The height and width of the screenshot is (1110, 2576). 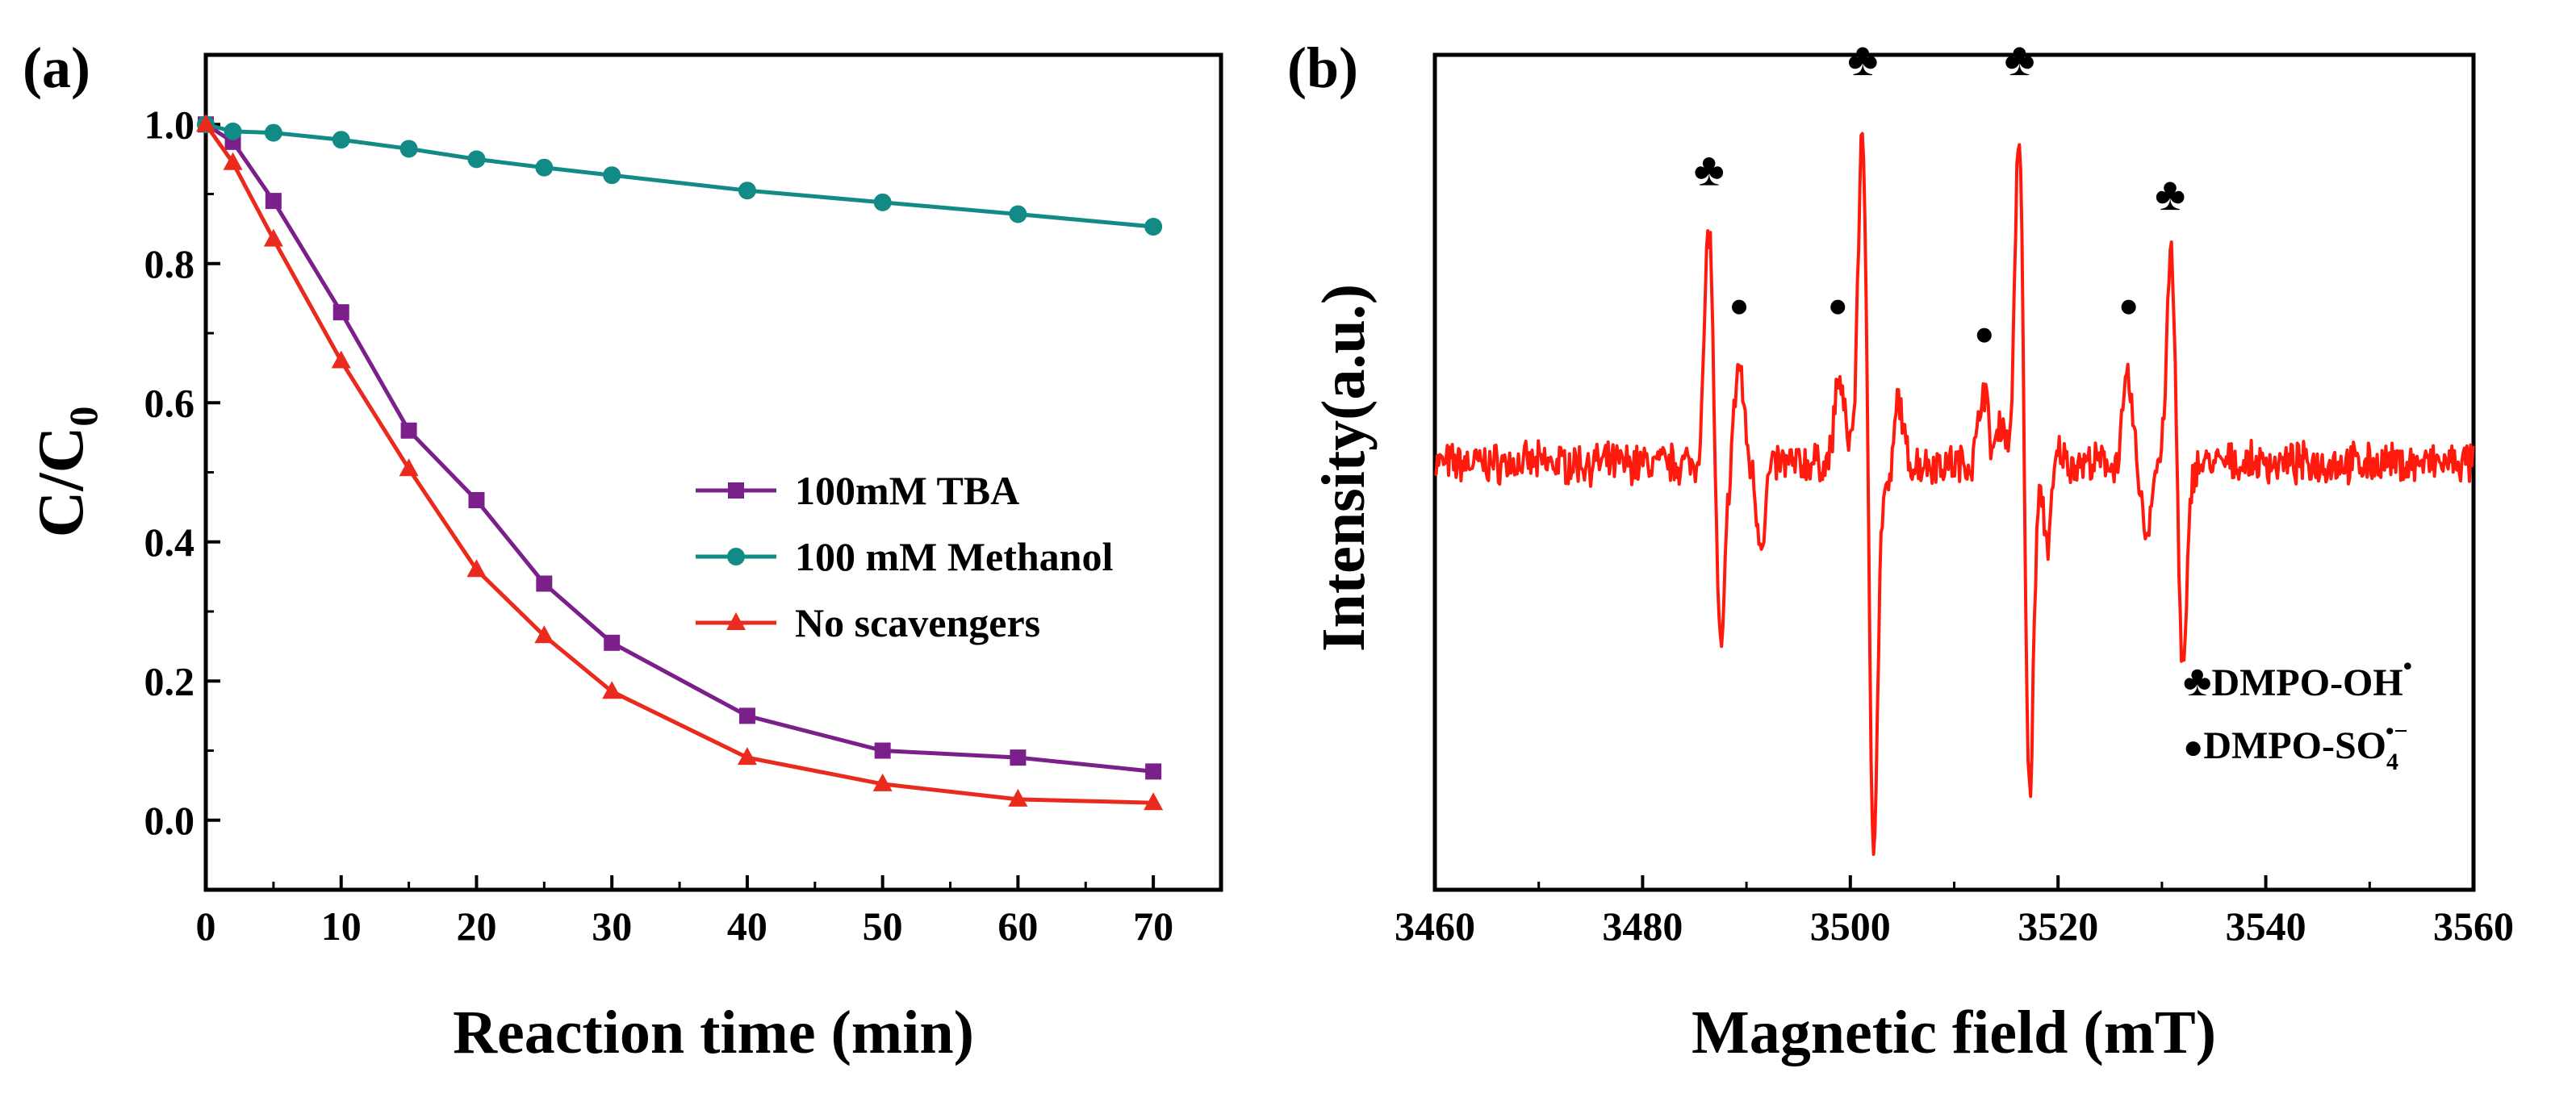 I want to click on panel-a-x-axis-label: Reaction time (min), so click(x=713, y=1032).